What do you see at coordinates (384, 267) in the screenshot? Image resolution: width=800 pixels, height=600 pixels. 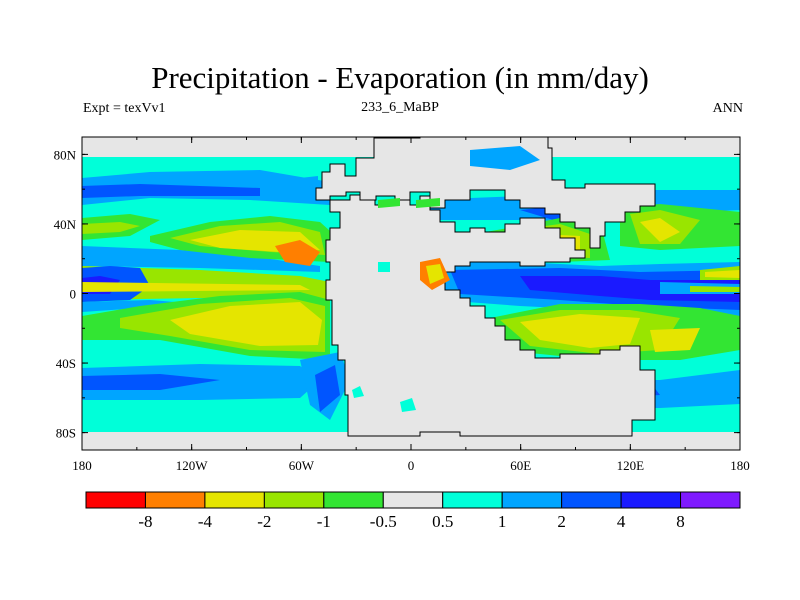 I see `inland-lake-a` at bounding box center [384, 267].